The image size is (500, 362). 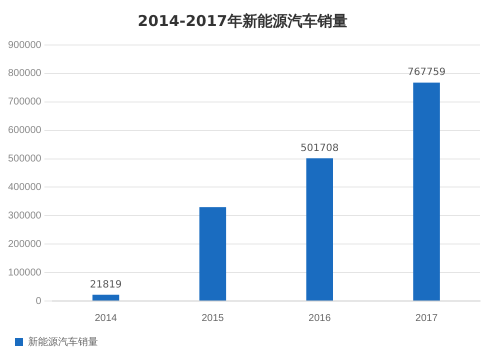 What do you see at coordinates (426, 72) in the screenshot?
I see `data-label: 767759` at bounding box center [426, 72].